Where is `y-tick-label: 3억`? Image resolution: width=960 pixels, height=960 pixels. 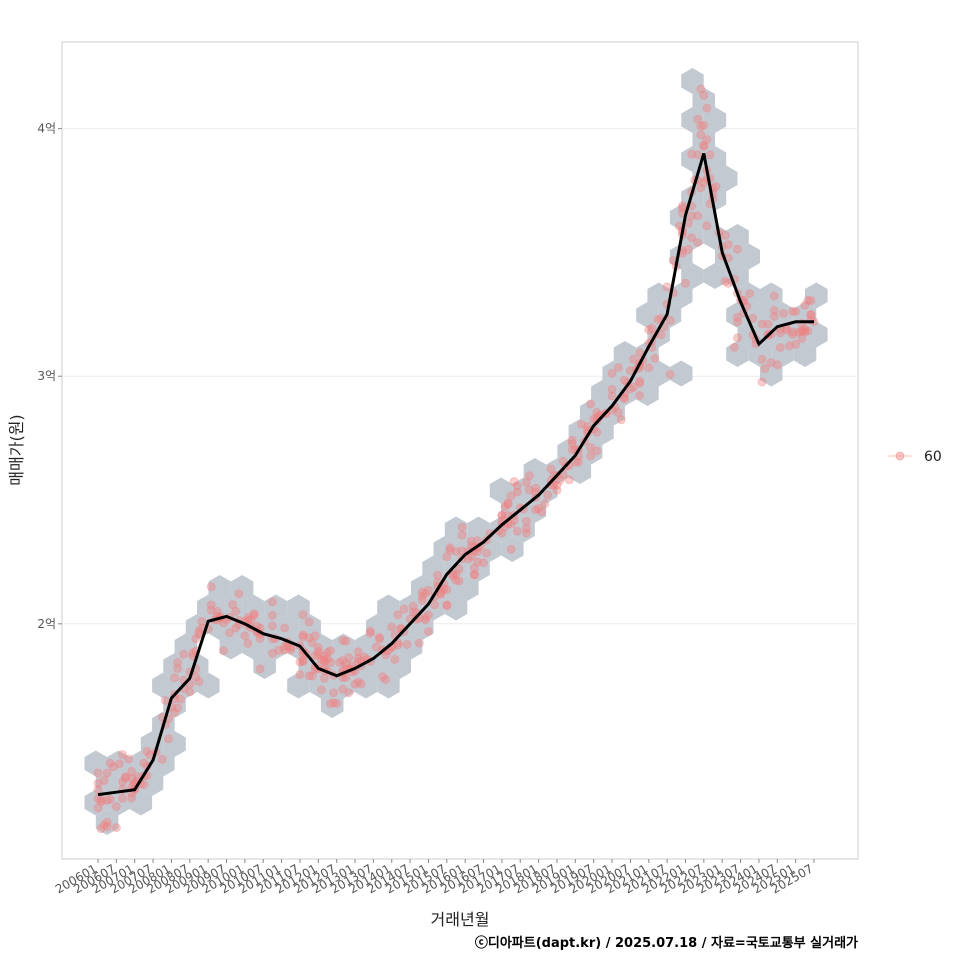 y-tick-label: 3억 is located at coordinates (46, 376).